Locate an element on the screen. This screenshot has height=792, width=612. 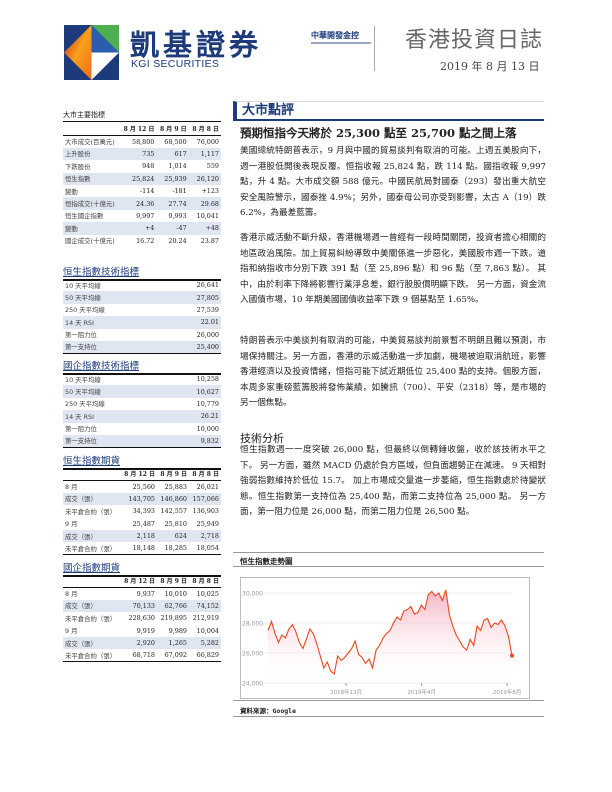
cell-value: +48 is located at coordinates (204, 228).